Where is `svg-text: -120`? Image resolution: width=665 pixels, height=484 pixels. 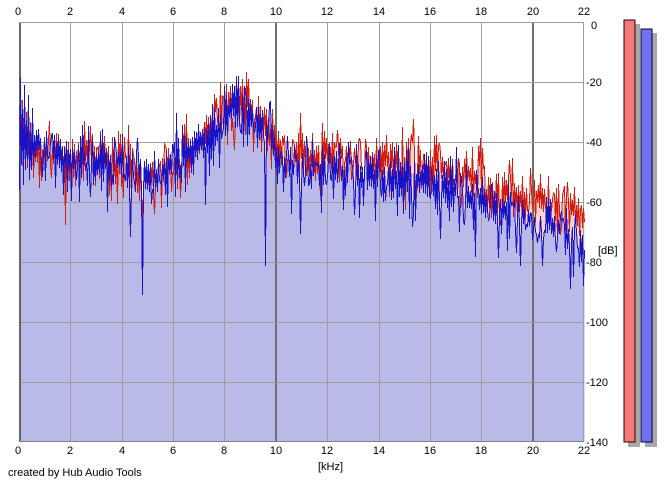 svg-text: -120 is located at coordinates (597, 383).